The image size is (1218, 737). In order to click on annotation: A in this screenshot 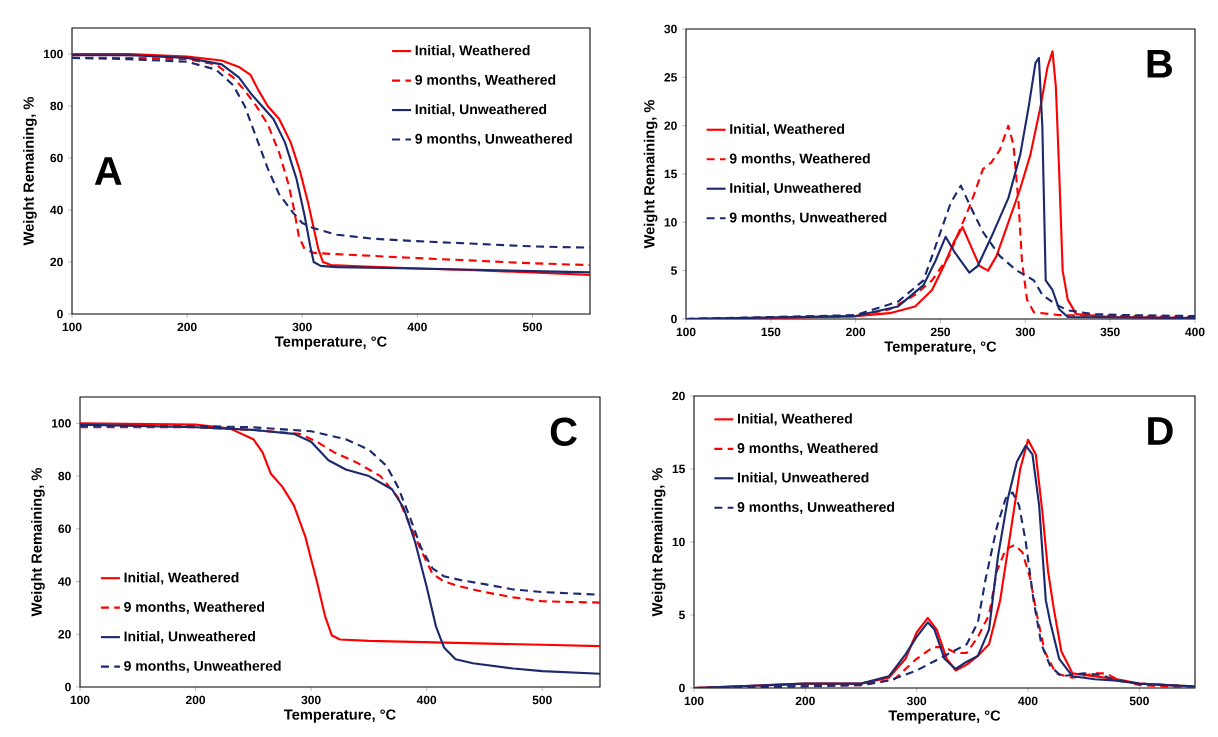, I will do `click(108, 171)`.